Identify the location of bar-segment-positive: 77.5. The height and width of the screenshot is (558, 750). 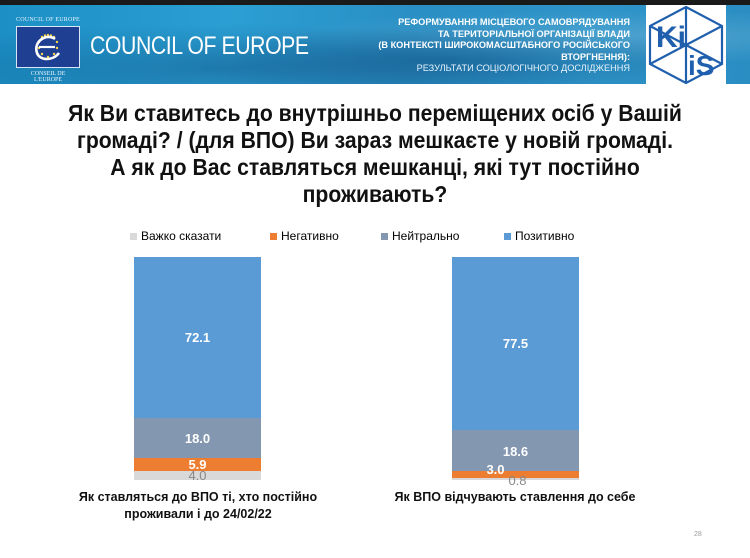
(515, 343).